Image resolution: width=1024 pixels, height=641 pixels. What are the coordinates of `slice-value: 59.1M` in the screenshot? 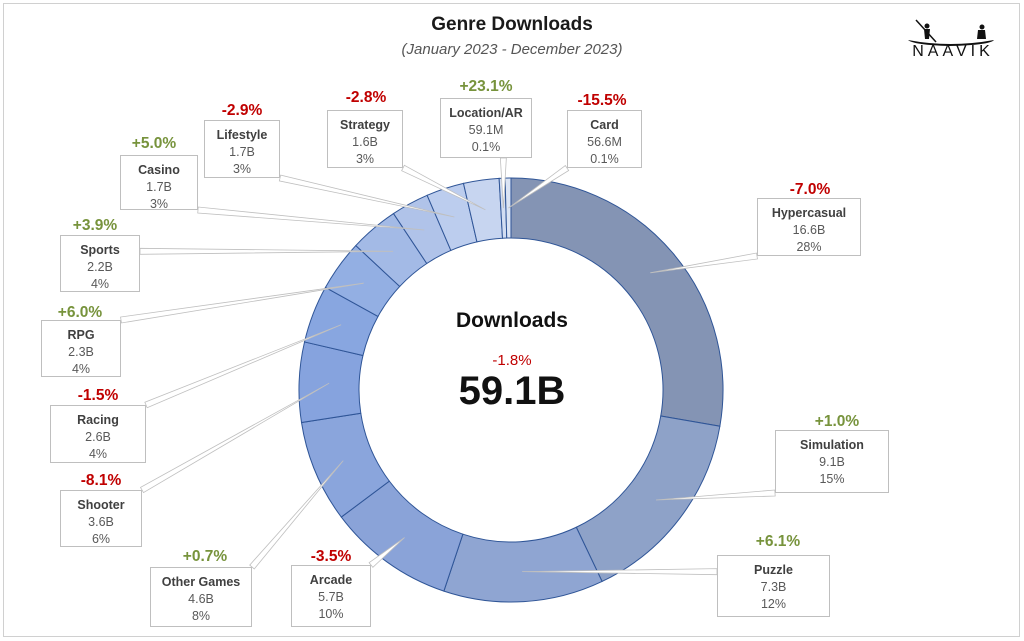 It's located at (486, 130).